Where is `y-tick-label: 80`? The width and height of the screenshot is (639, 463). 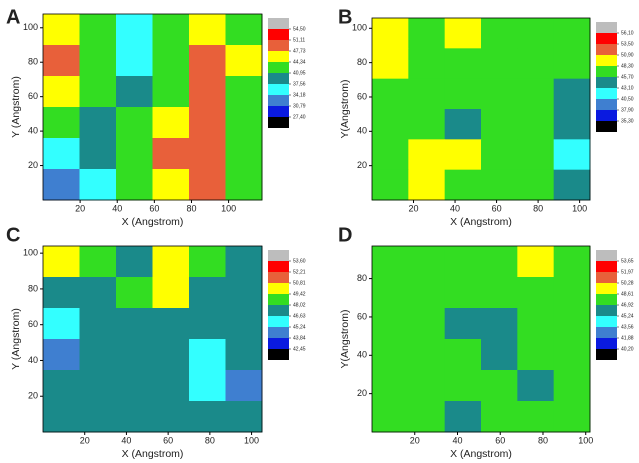 y-tick-label: 80 is located at coordinates (362, 62).